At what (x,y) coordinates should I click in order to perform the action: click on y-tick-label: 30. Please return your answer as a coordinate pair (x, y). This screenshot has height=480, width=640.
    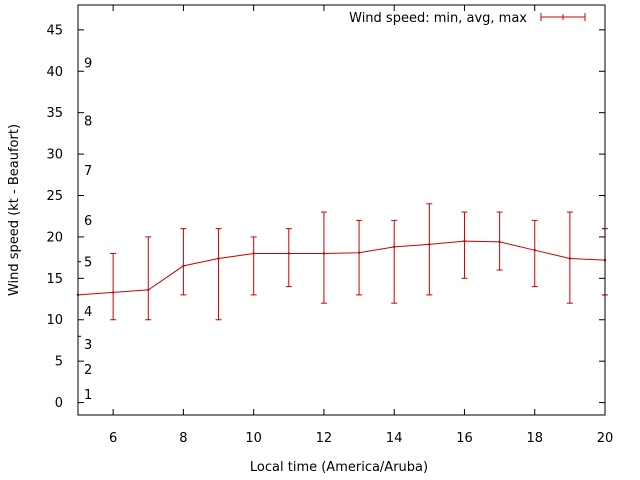
    Looking at the image, I should click on (54, 155).